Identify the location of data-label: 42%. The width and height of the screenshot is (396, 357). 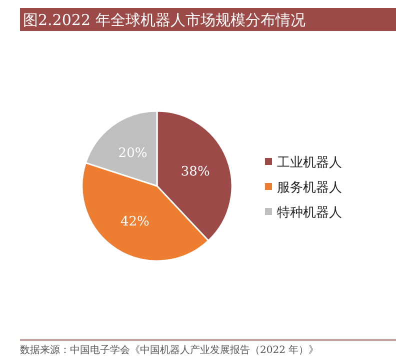
(135, 222).